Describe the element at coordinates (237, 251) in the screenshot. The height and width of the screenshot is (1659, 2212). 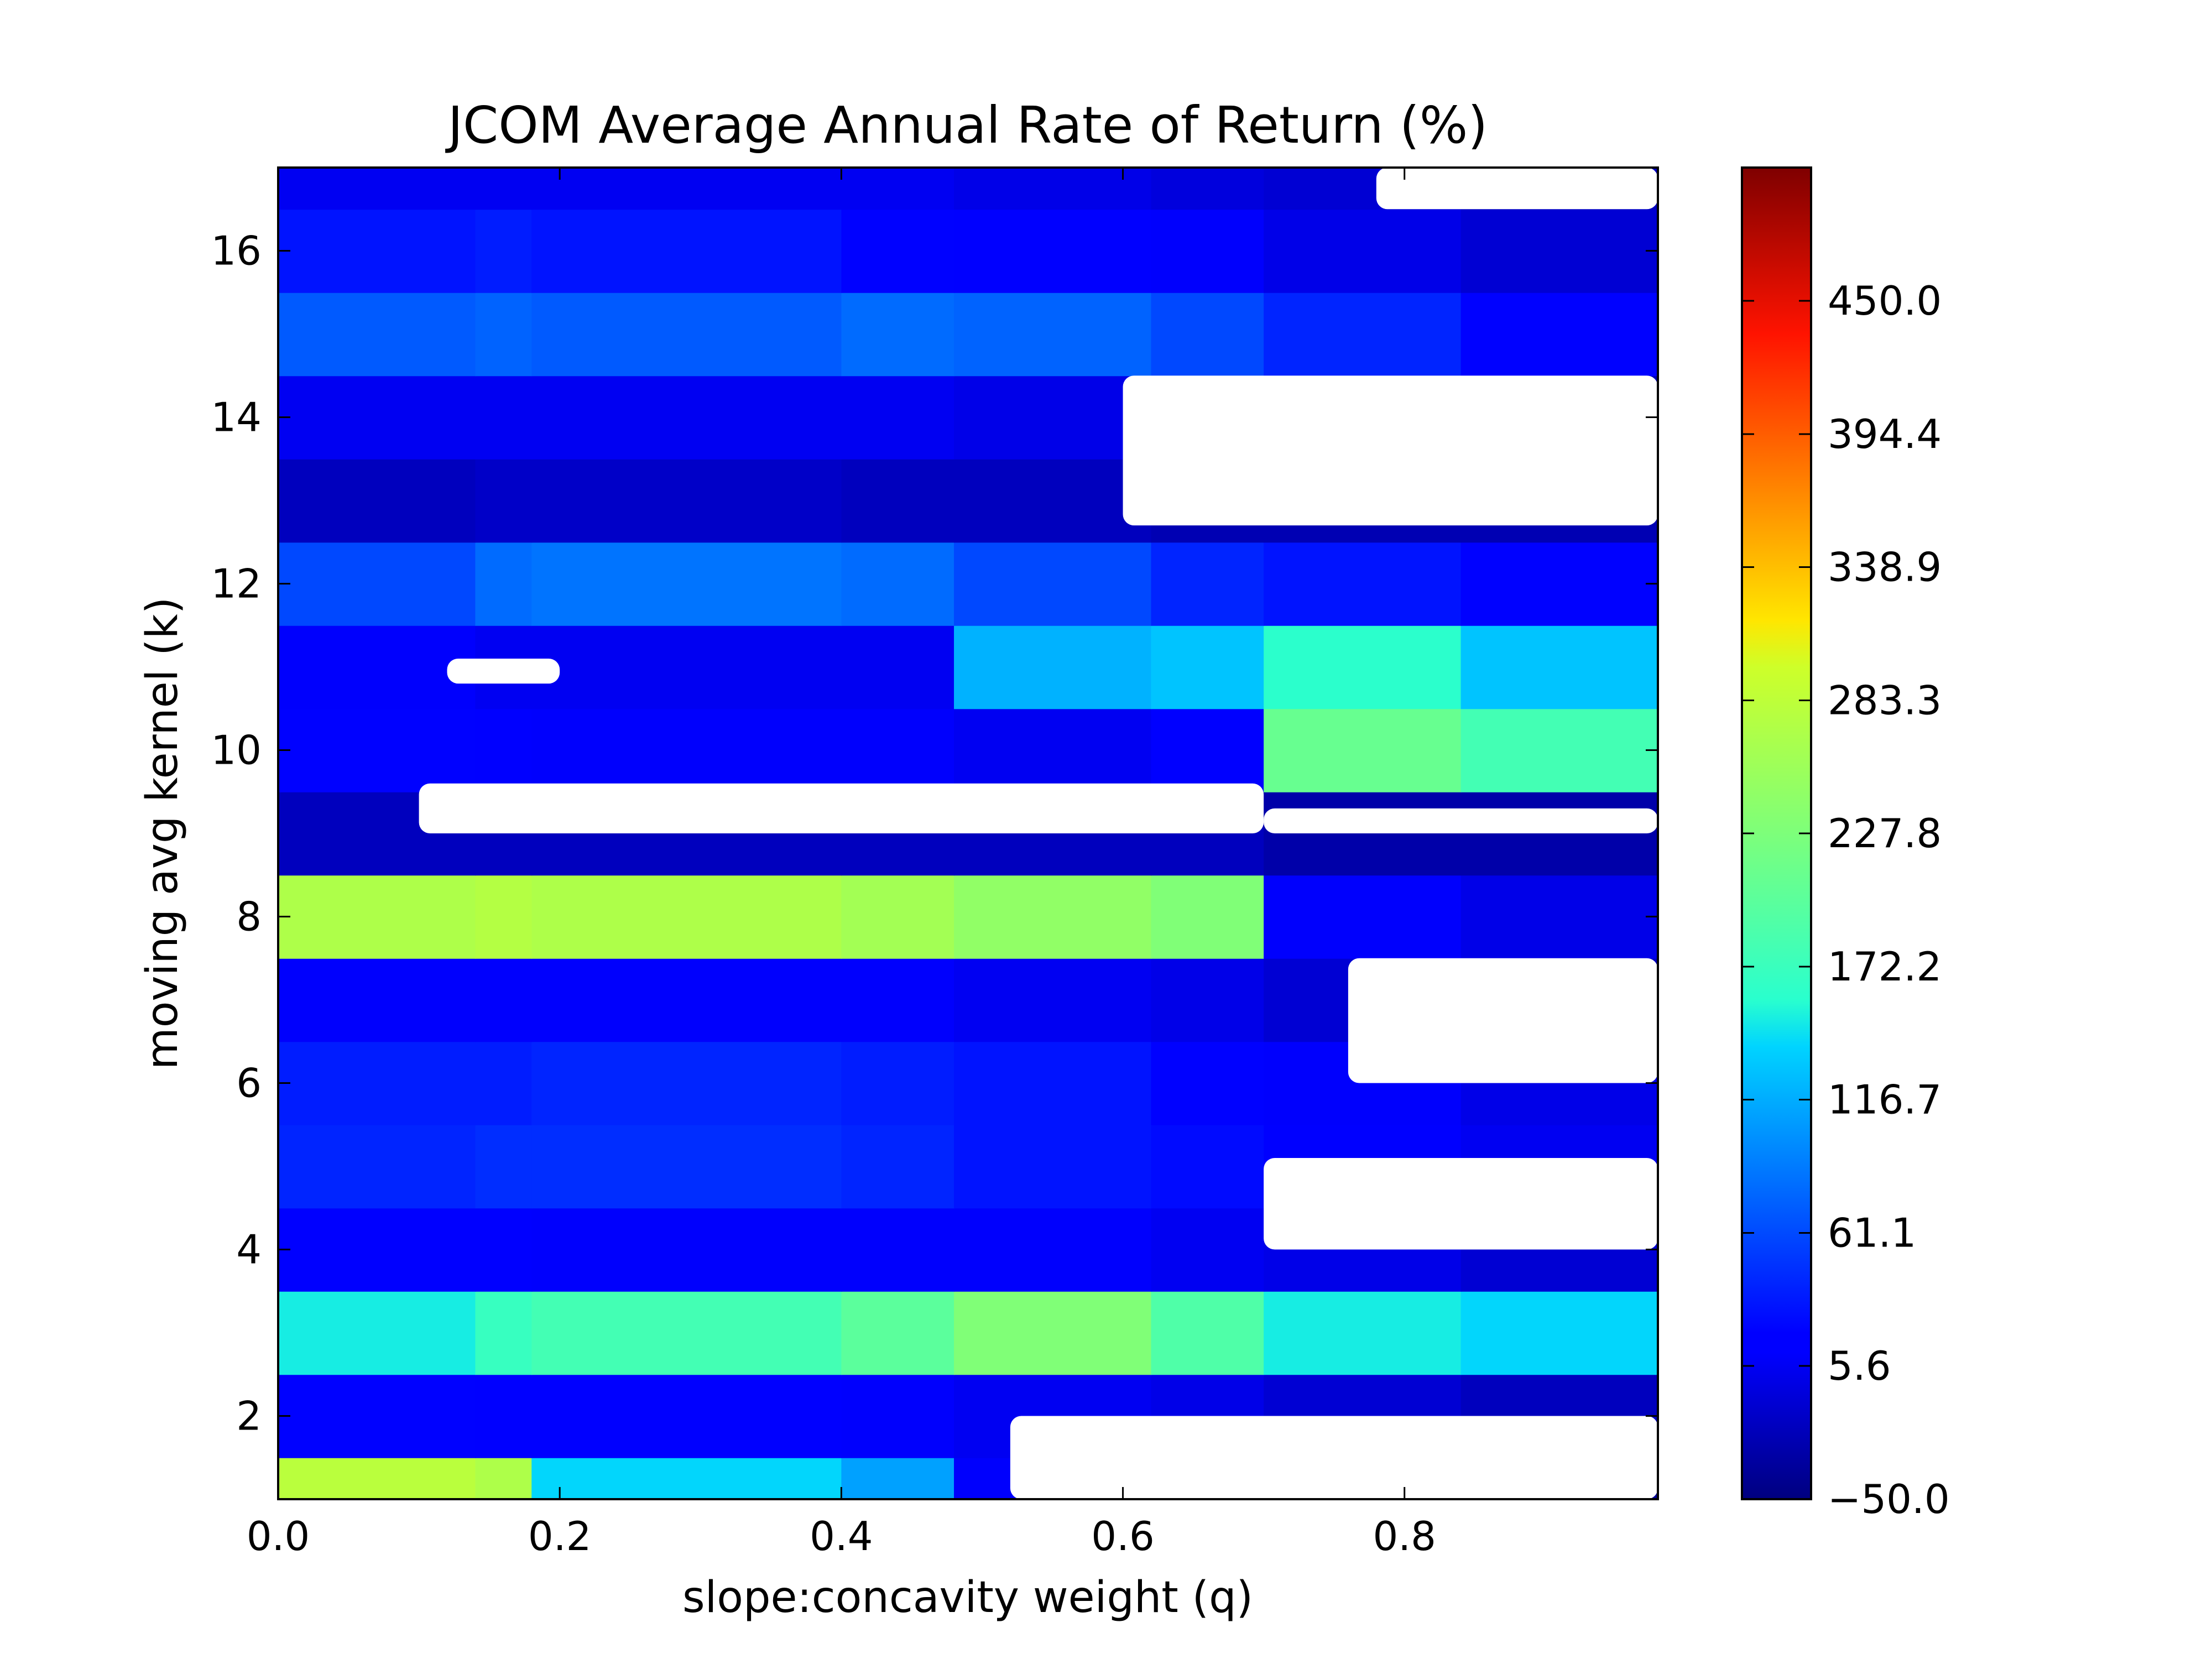
I see `y-tick-label: 16` at that location.